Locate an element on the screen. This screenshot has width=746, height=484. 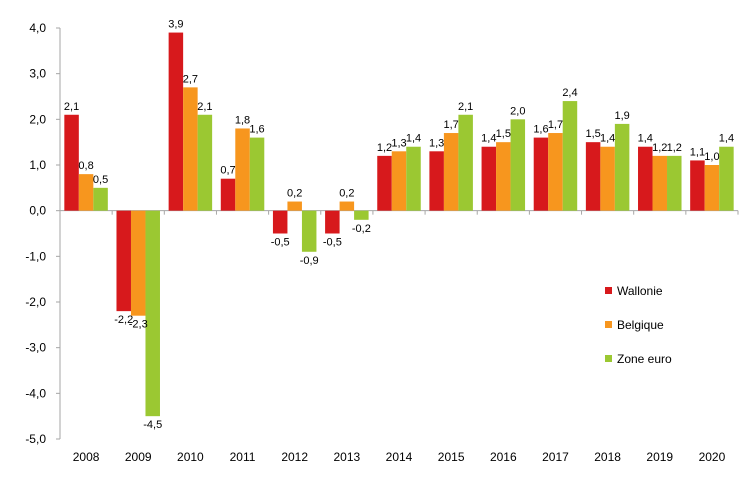
data-label: 1,1 is located at coordinates (697, 152).